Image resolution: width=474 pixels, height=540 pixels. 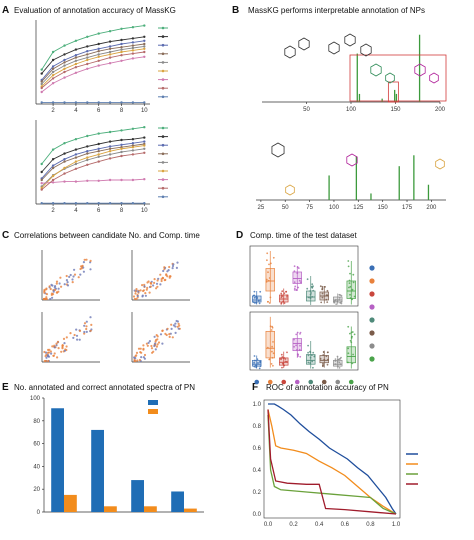 I want to click on plot-frame, so click(x=304, y=276).